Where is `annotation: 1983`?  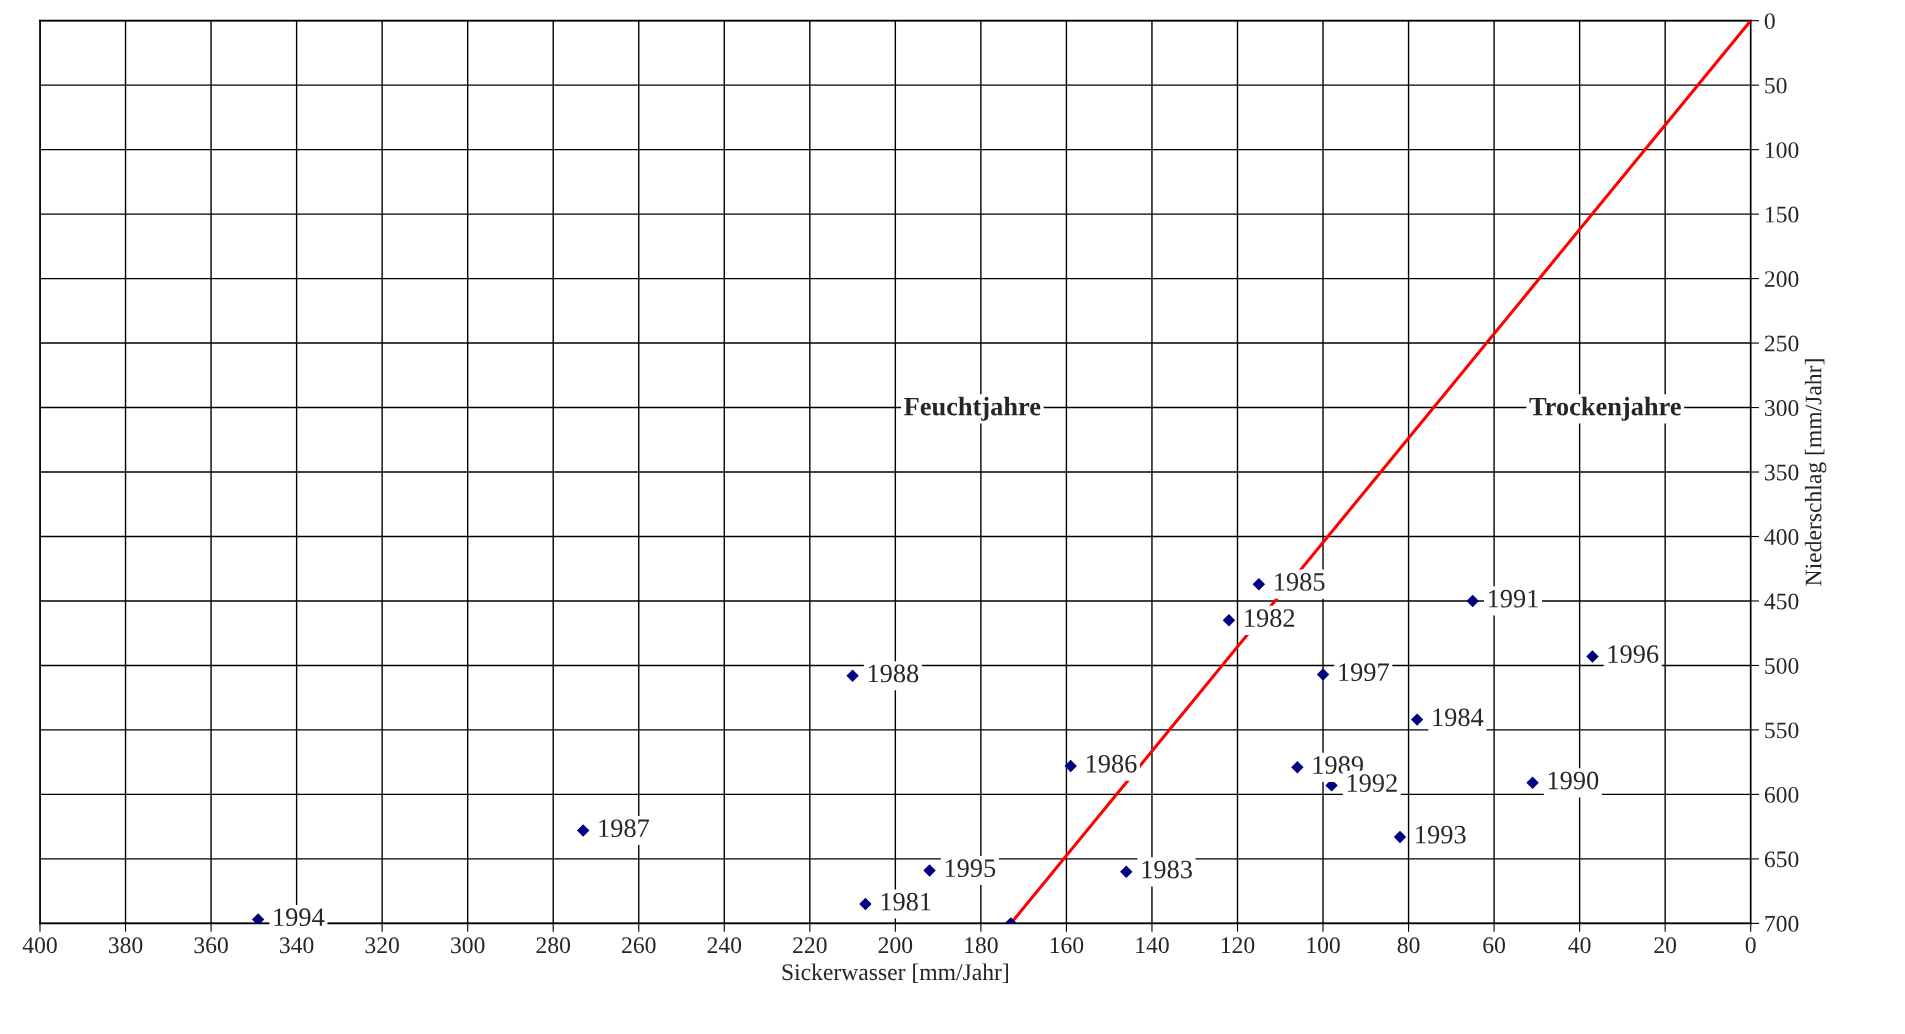
annotation: 1983 is located at coordinates (1167, 869).